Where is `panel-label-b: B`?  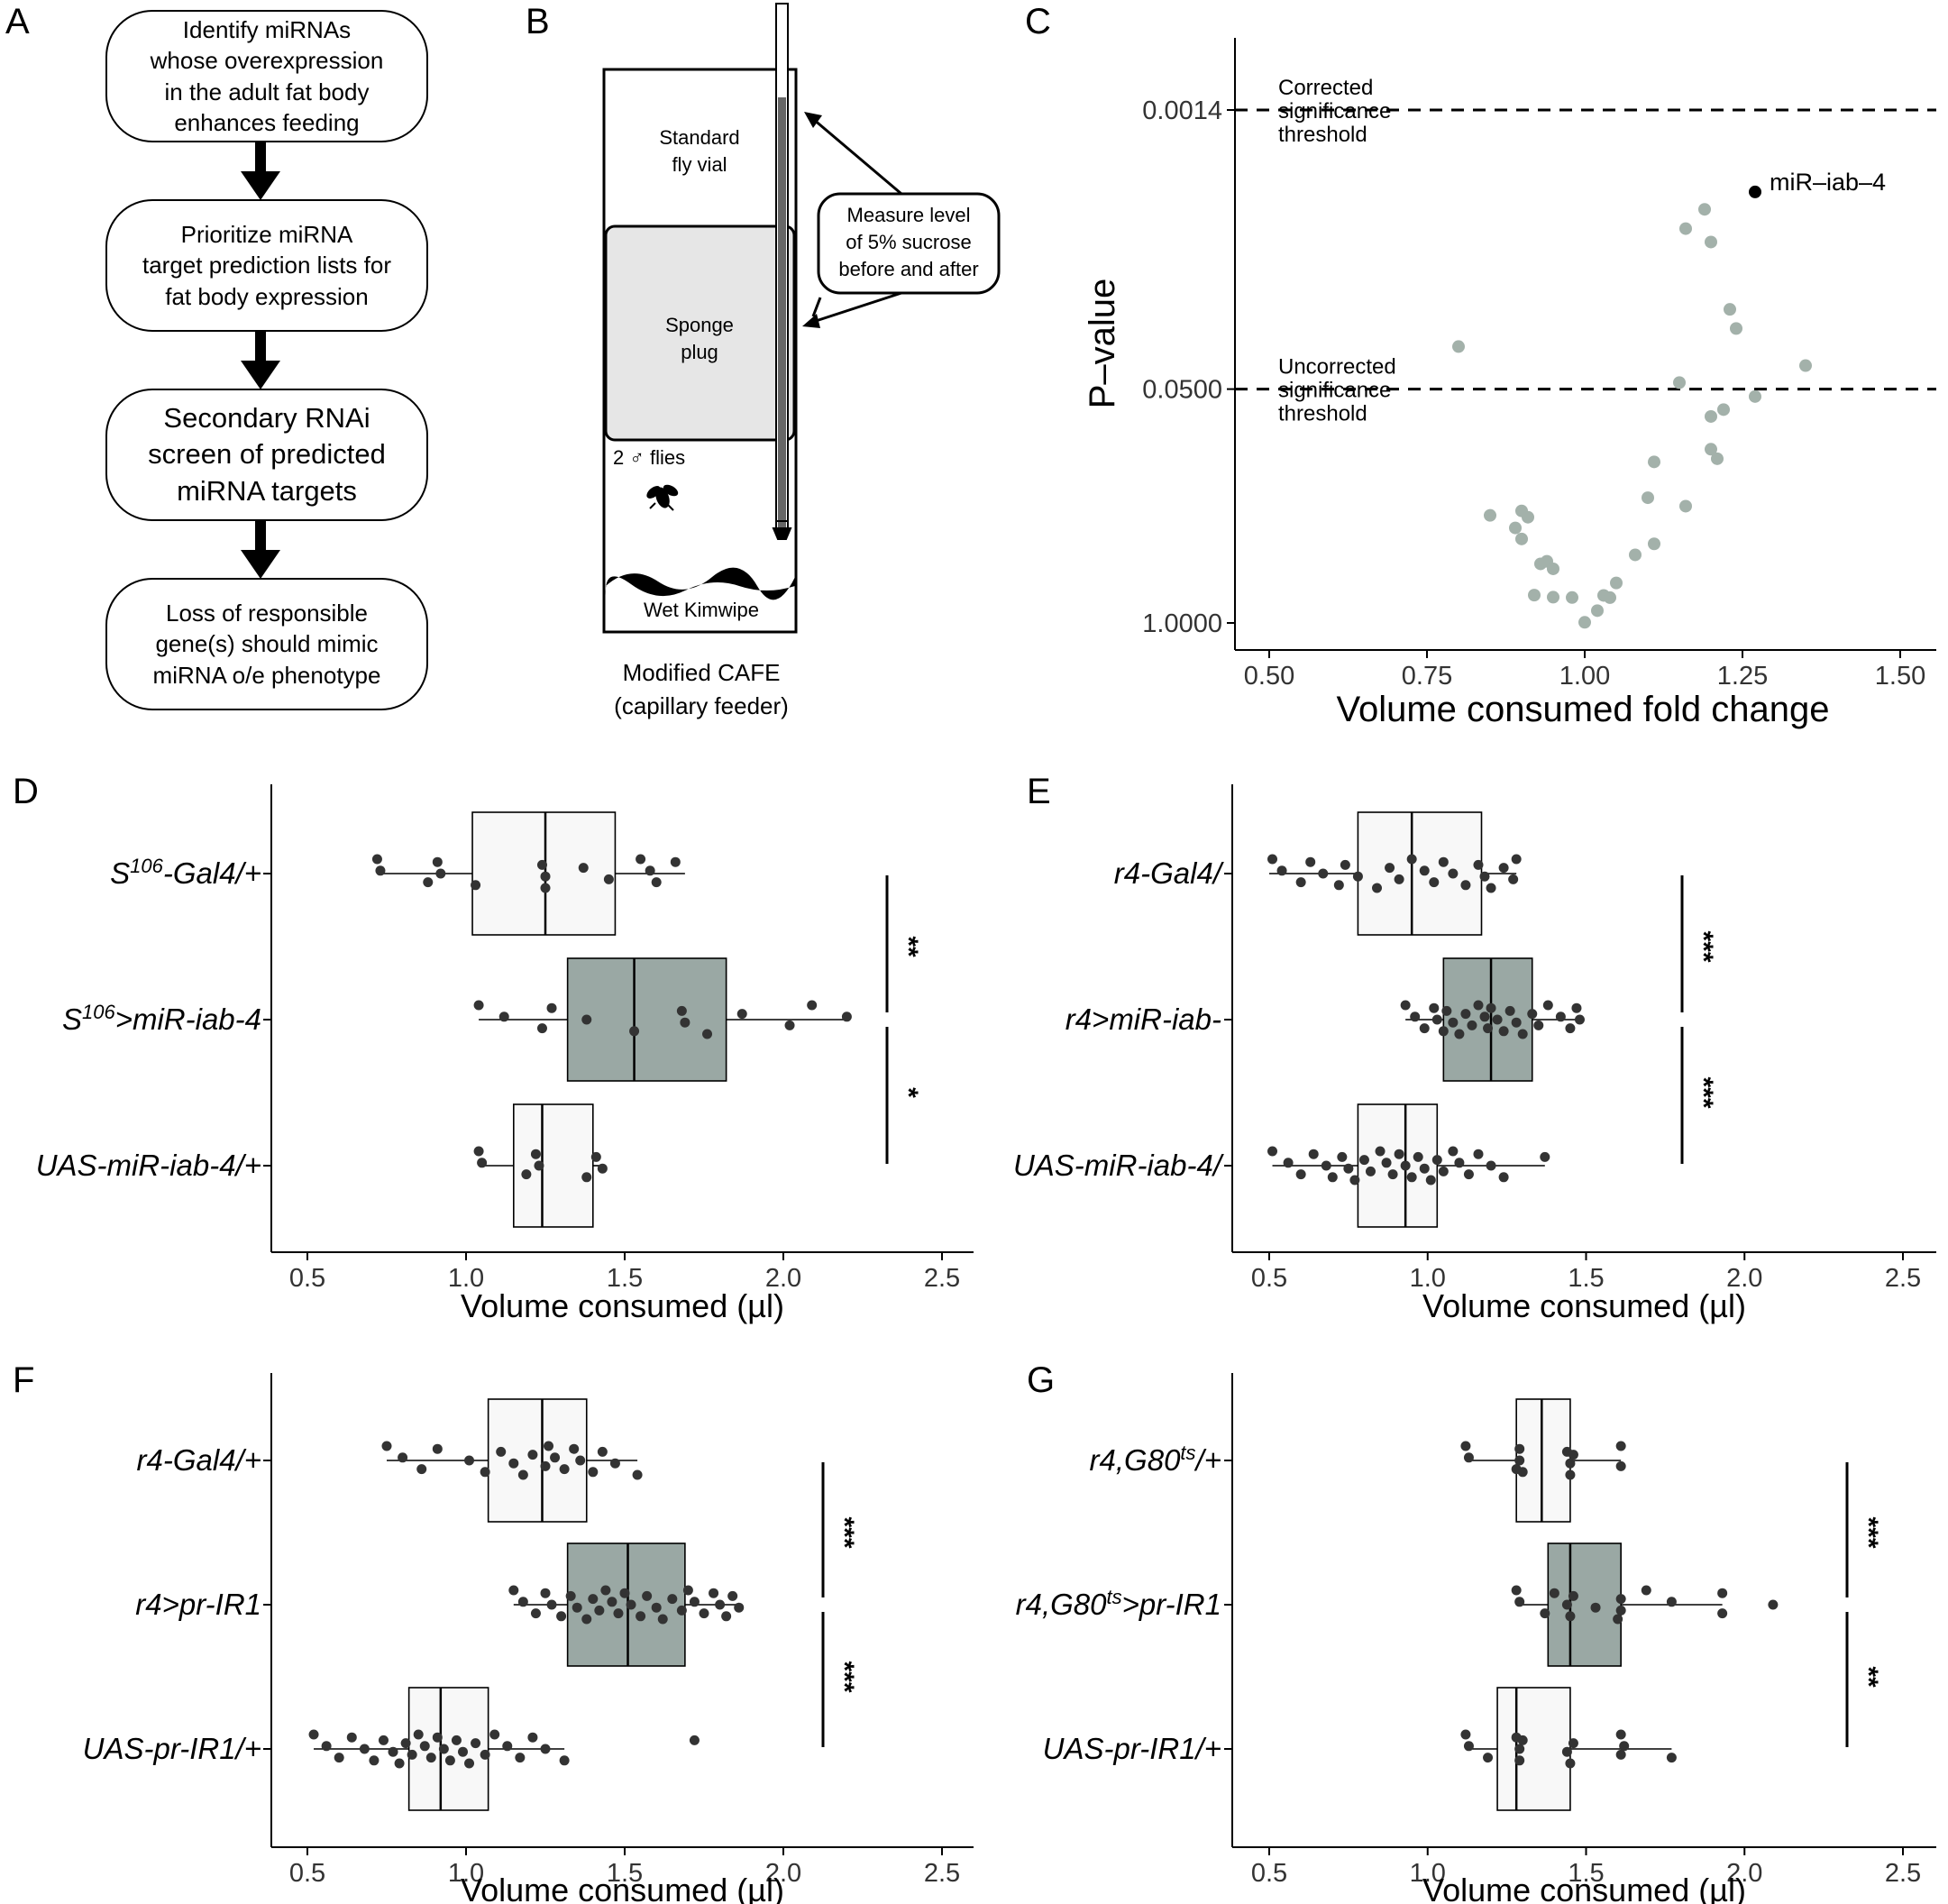
panel-label-b: B is located at coordinates (538, 21).